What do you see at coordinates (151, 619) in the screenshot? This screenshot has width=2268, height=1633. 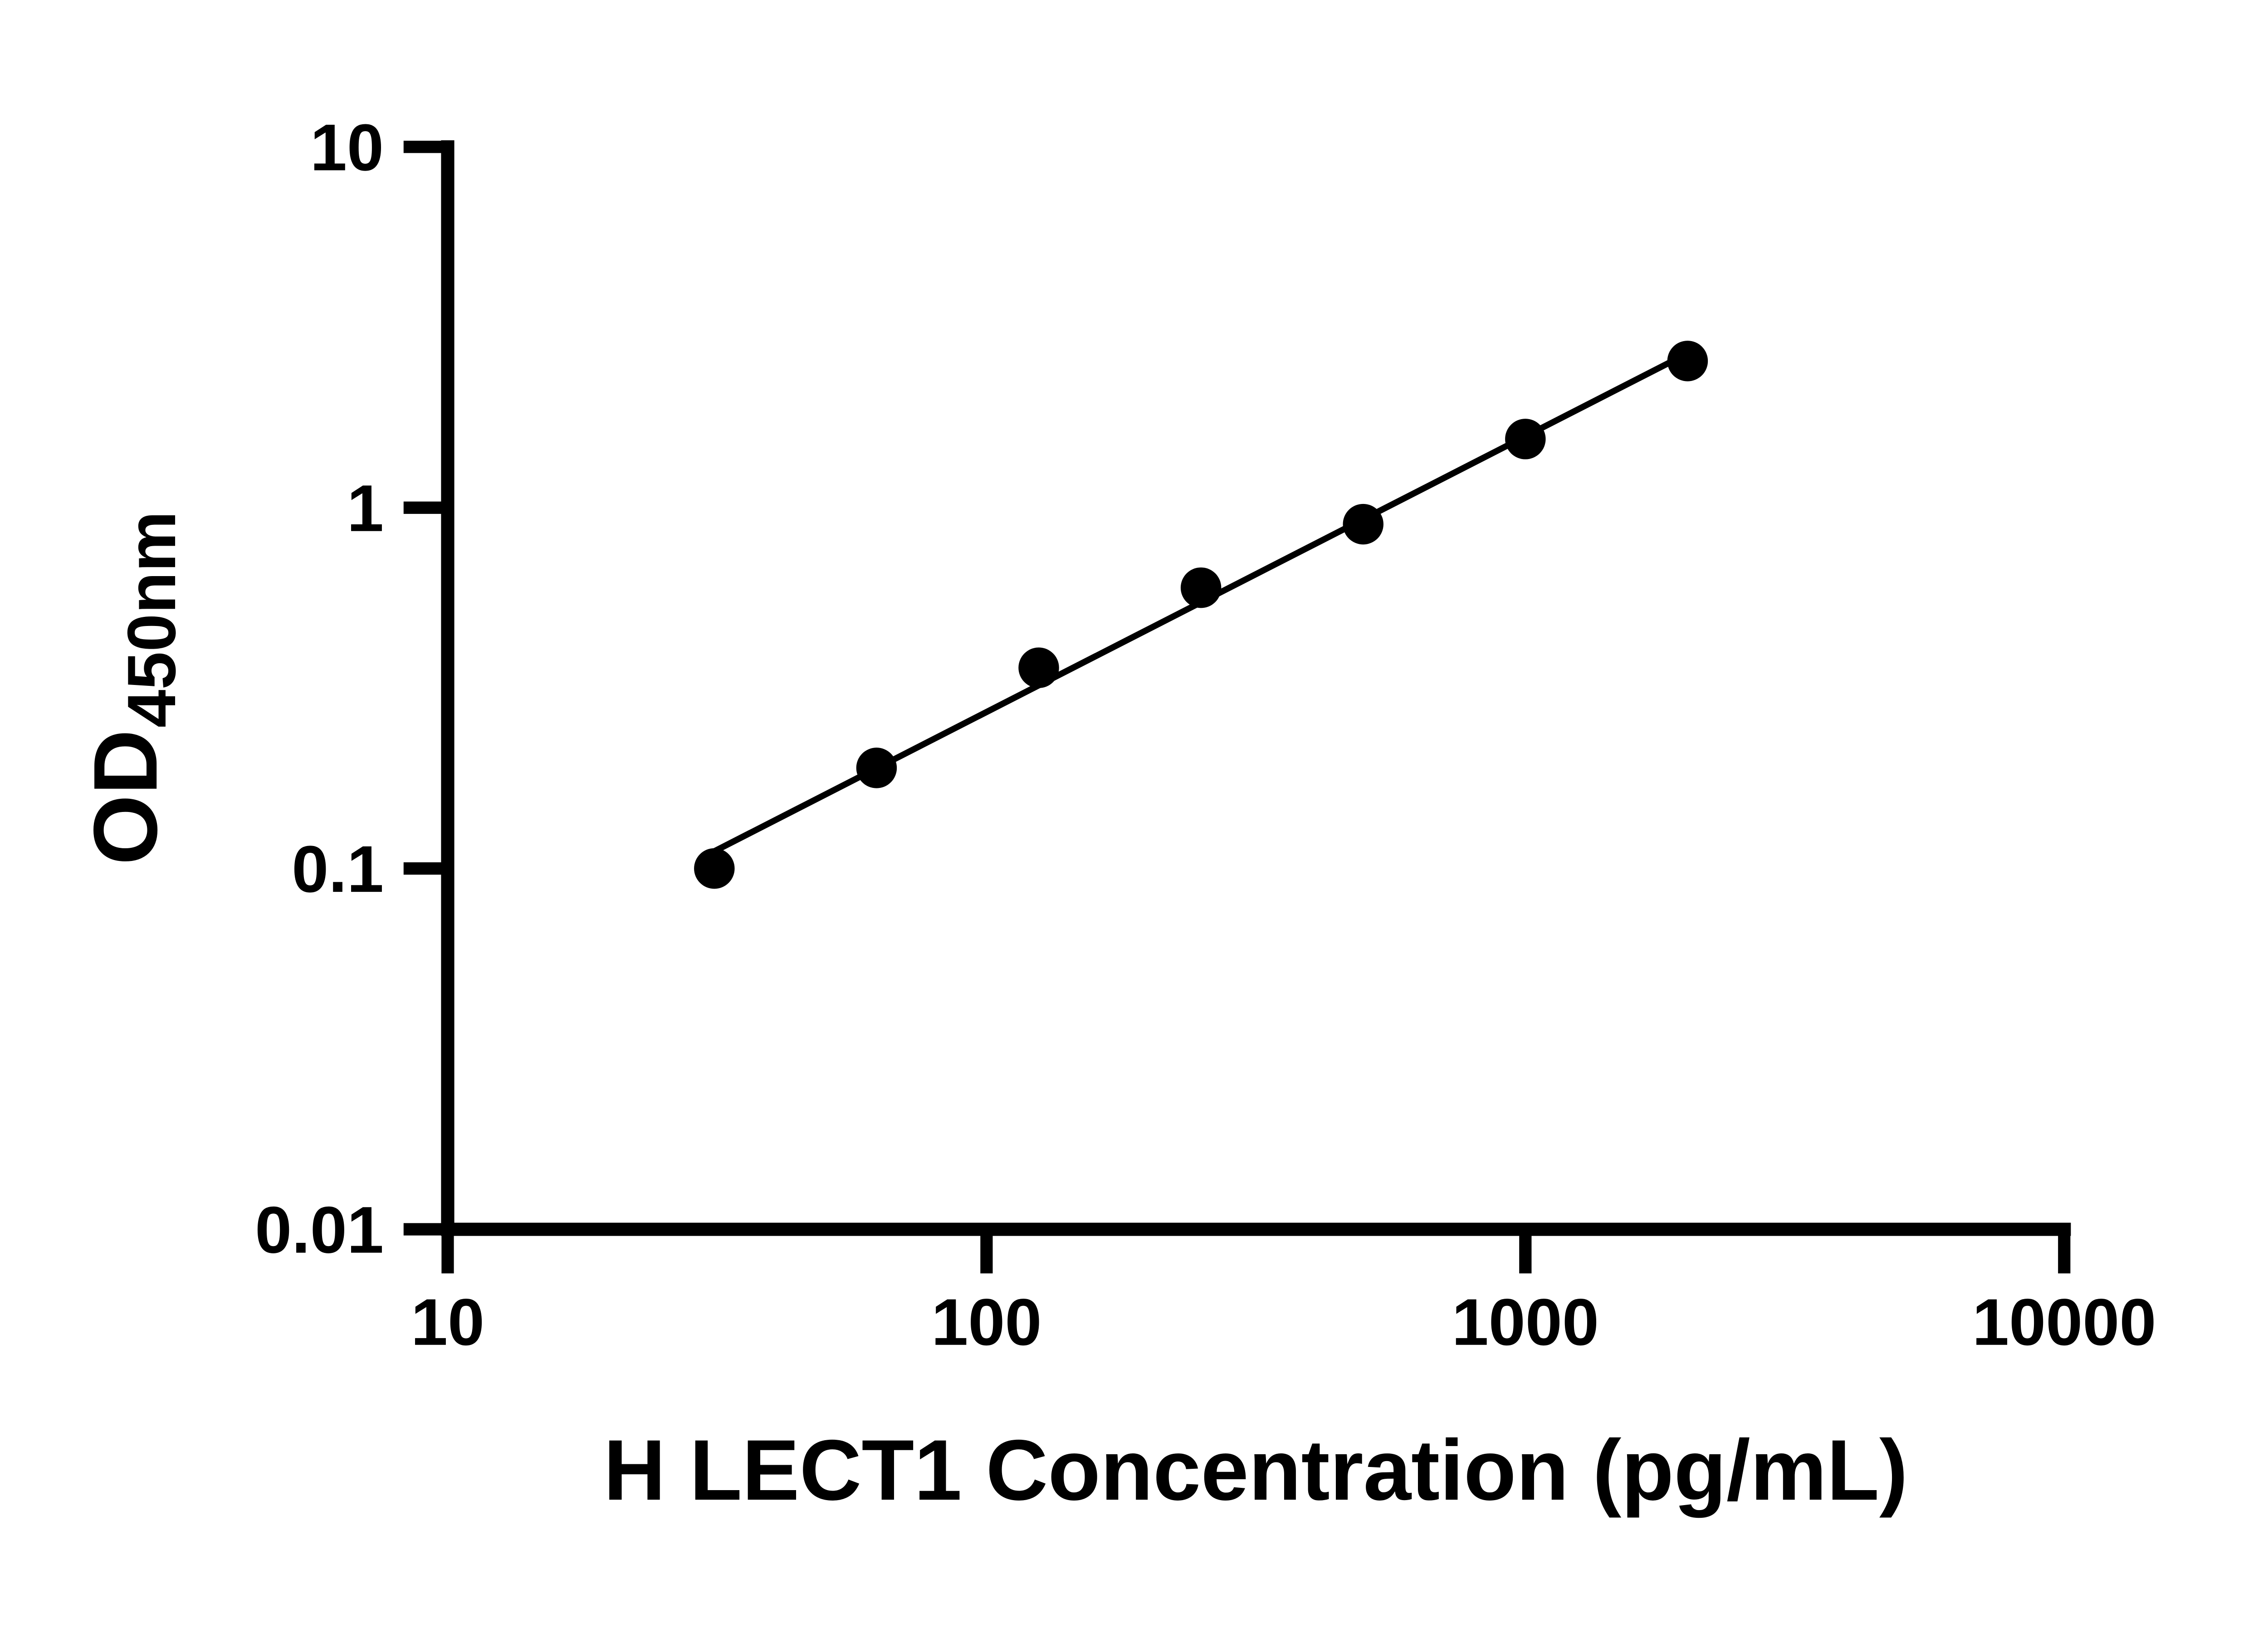 I see `y-axis-title-subscript: 450nm` at bounding box center [151, 619].